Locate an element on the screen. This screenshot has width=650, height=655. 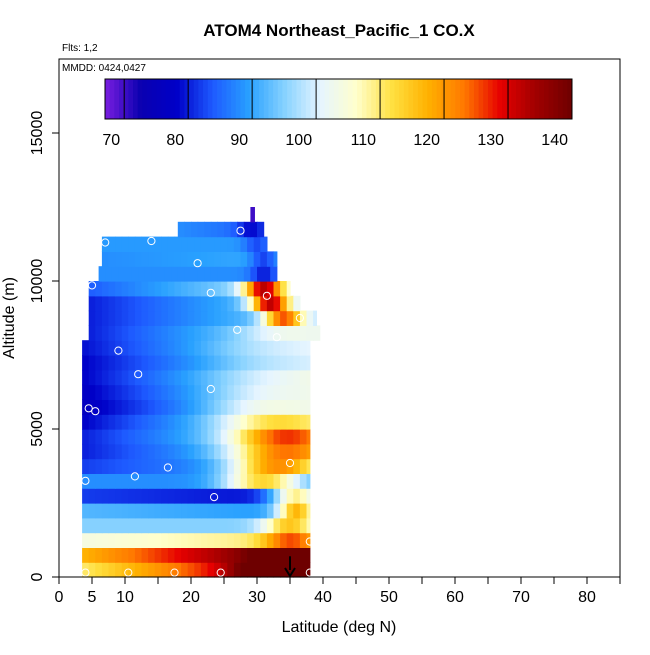
subtitle-dates: MMDD: 0424,0427 is located at coordinates (104, 68).